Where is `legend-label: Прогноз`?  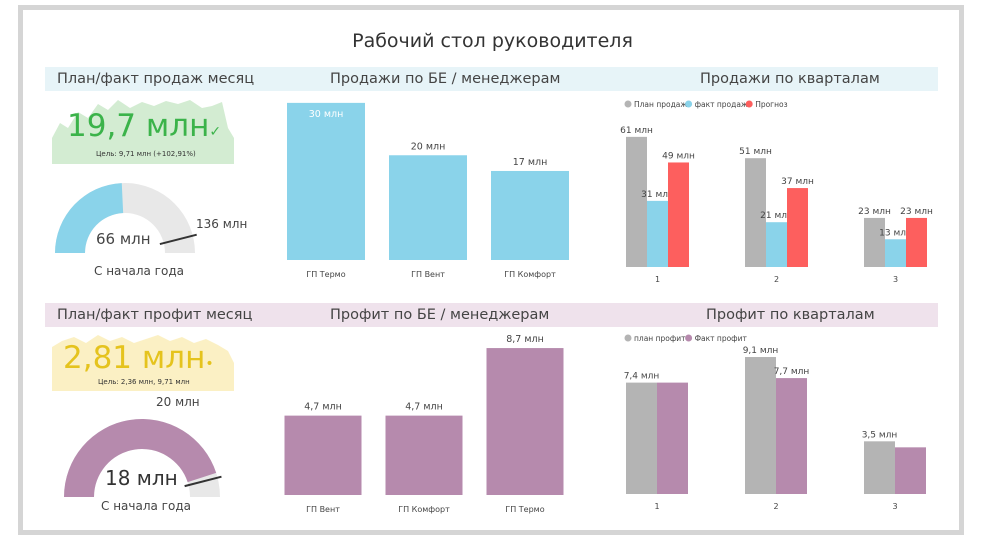
legend-label: Прогноз is located at coordinates (771, 104).